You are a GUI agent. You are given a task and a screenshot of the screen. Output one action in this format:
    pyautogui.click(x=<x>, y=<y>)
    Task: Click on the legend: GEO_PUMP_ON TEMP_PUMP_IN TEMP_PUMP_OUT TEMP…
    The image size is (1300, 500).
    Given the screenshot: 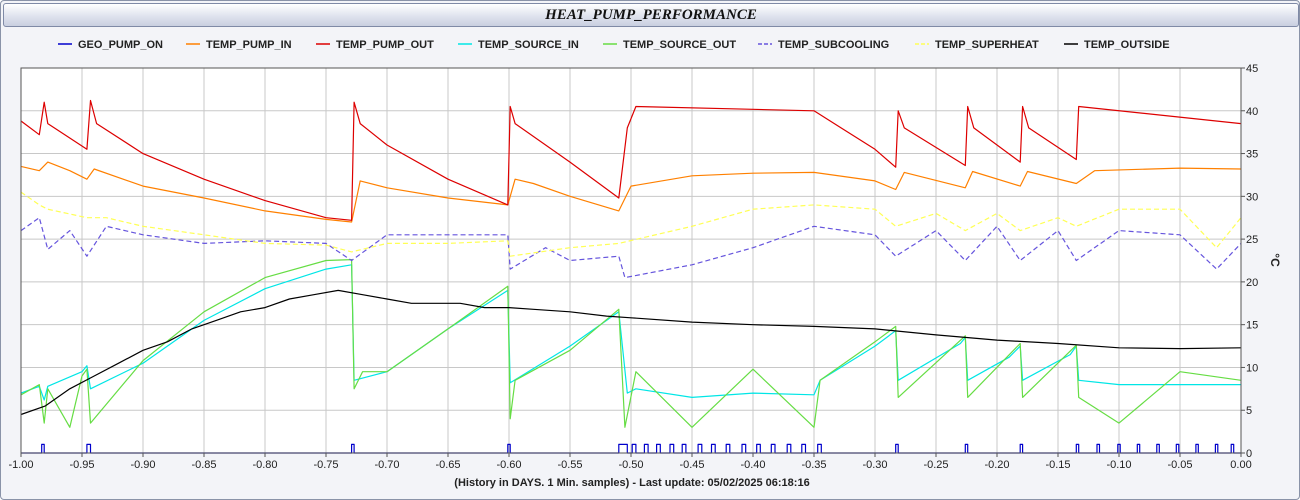 What is the action you would take?
    pyautogui.click(x=614, y=45)
    